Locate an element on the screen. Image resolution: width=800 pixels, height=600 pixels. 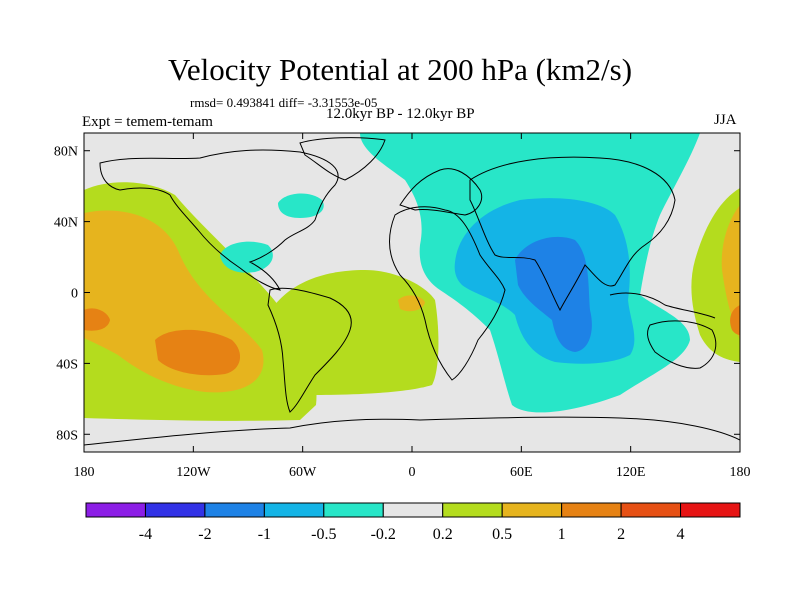
coastline-greenland is located at coordinates (342, 159).